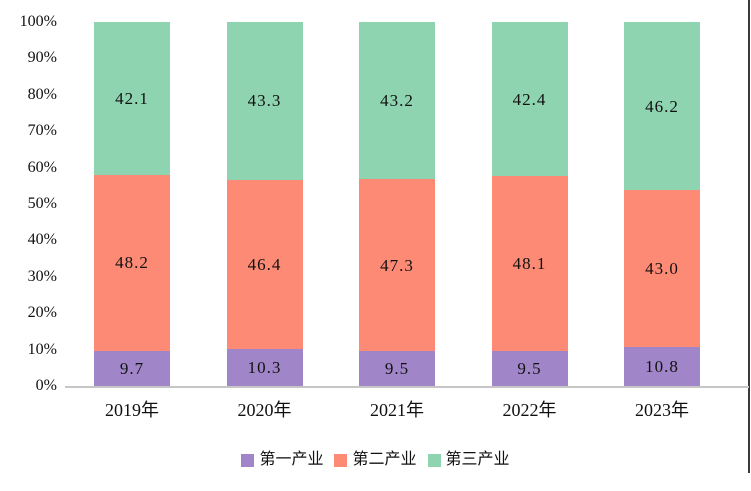 The image size is (751, 491). I want to click on y-tick-label: 30%, so click(42, 276).